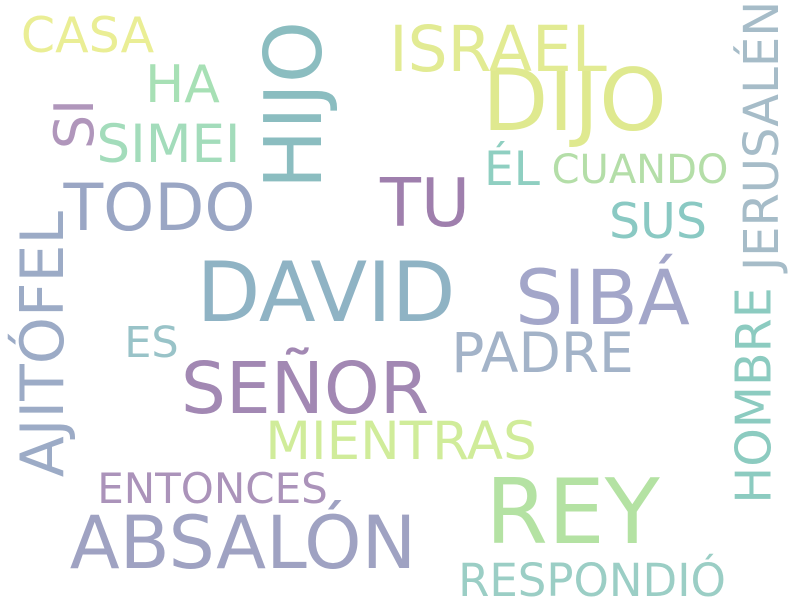 Image resolution: width=800 pixels, height=600 pixels. Describe the element at coordinates (168, 145) in the screenshot. I see `word-simei: SIMEI` at that location.